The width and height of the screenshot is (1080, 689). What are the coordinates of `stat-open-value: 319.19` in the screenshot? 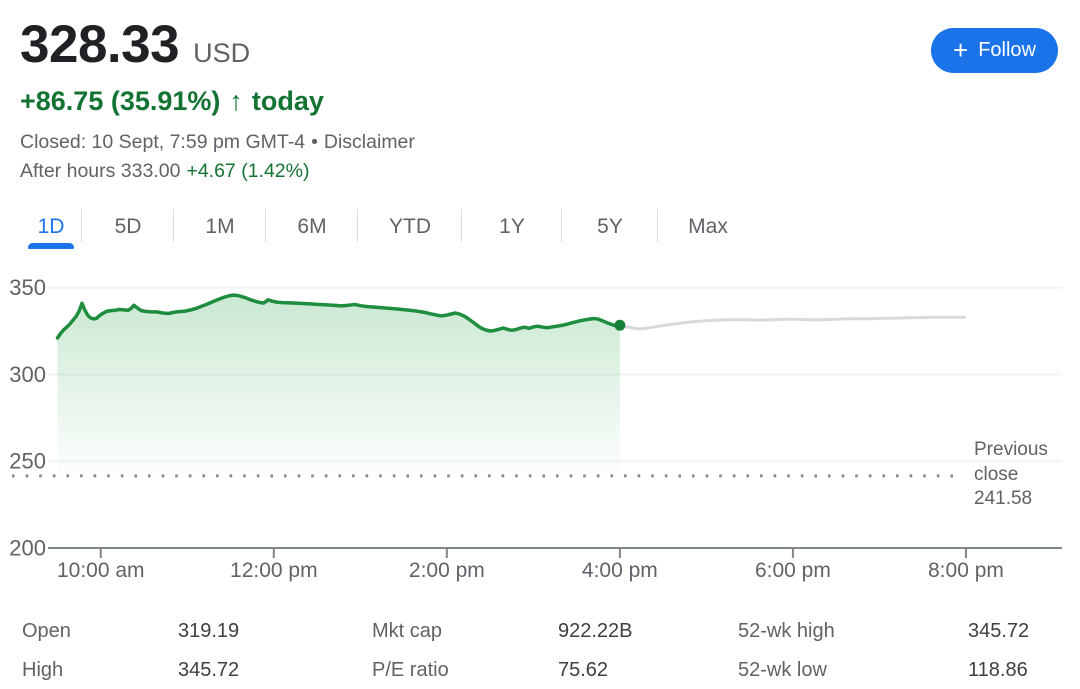 It's located at (209, 631).